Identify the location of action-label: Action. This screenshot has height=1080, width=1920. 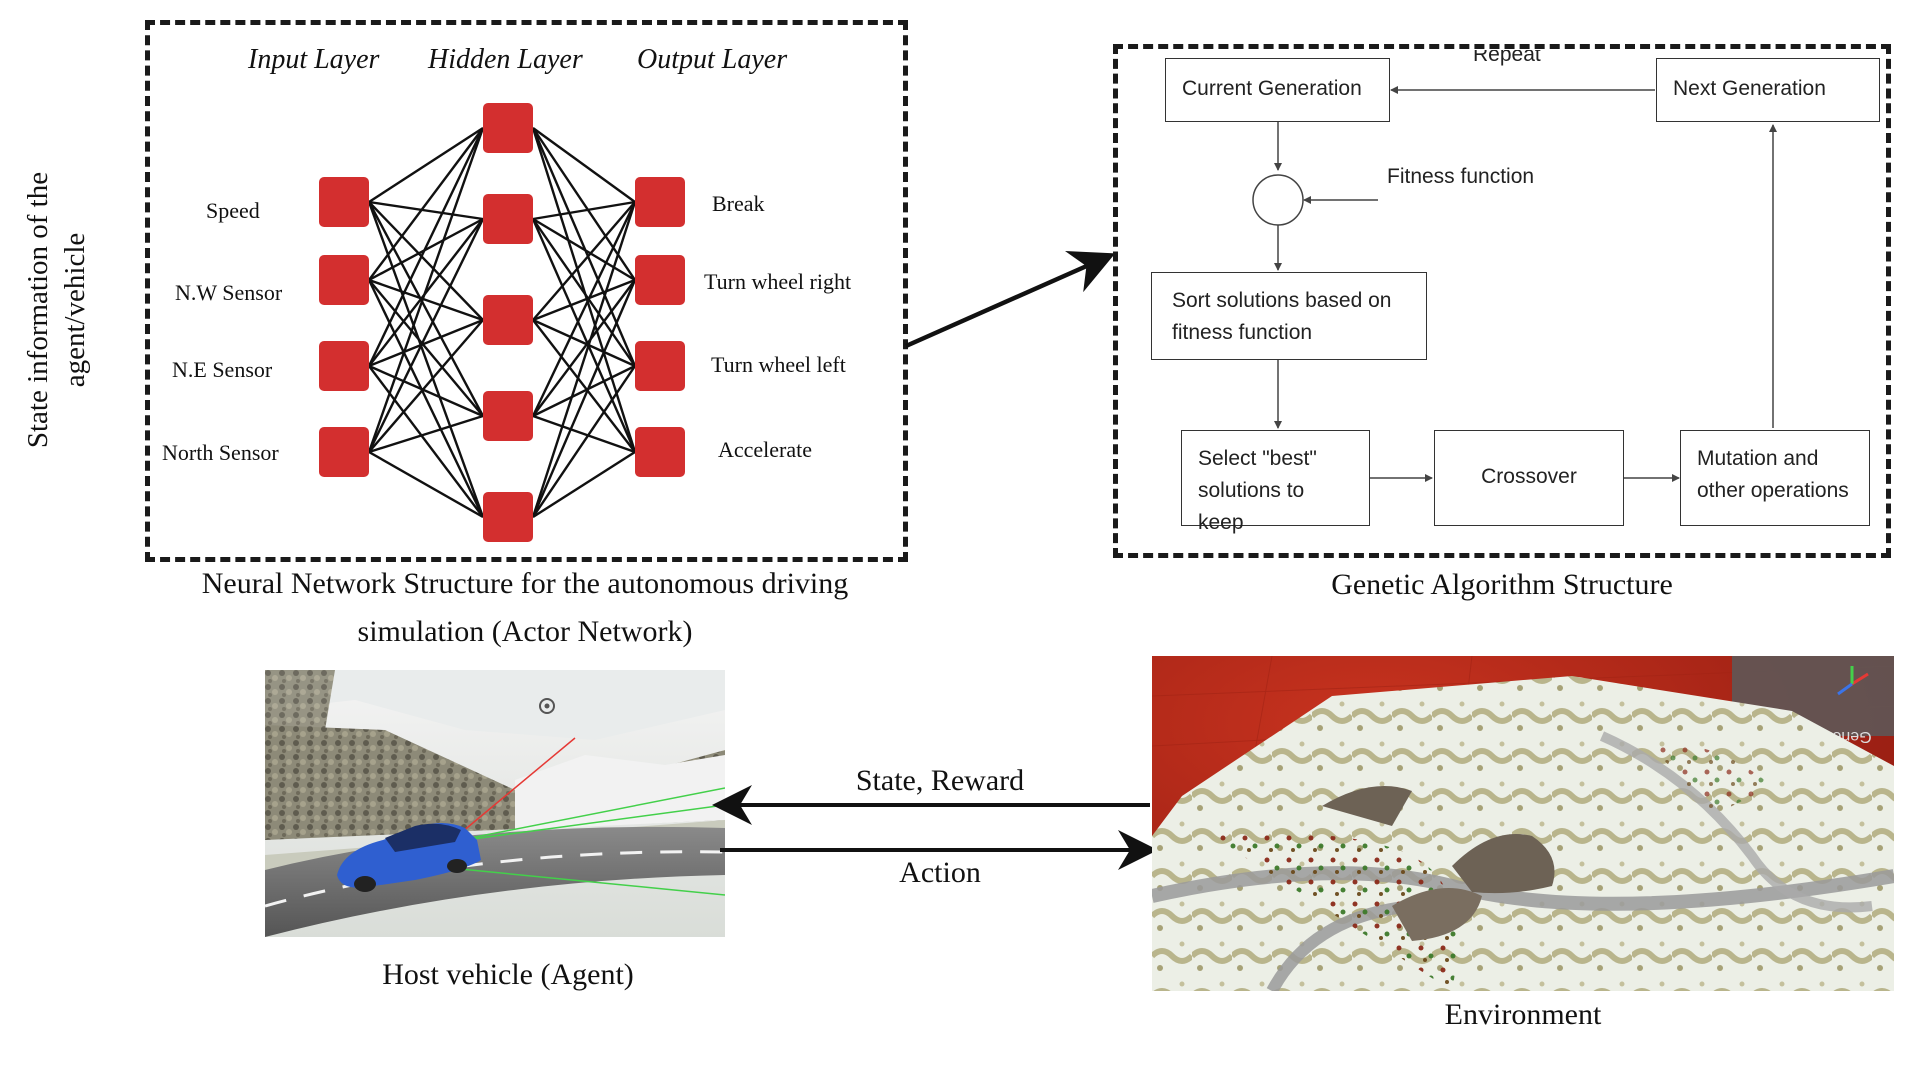
(940, 872).